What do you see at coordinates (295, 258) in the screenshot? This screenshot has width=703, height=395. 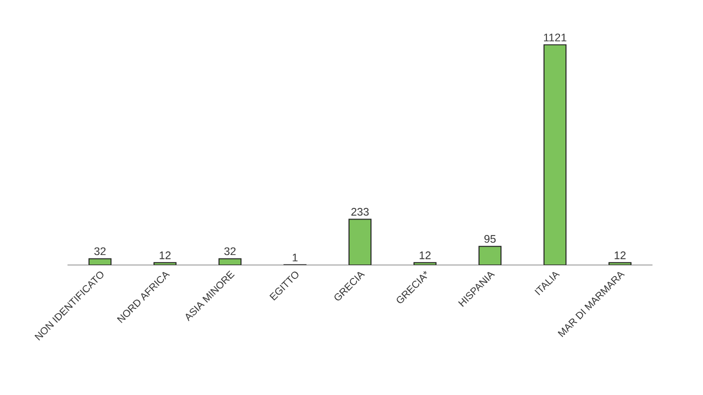 I see `data-label: 1` at bounding box center [295, 258].